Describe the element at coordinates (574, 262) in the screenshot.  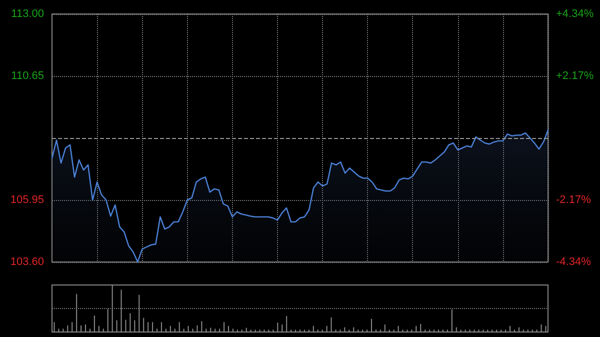
I see `y2-tick-label: -4.34%` at that location.